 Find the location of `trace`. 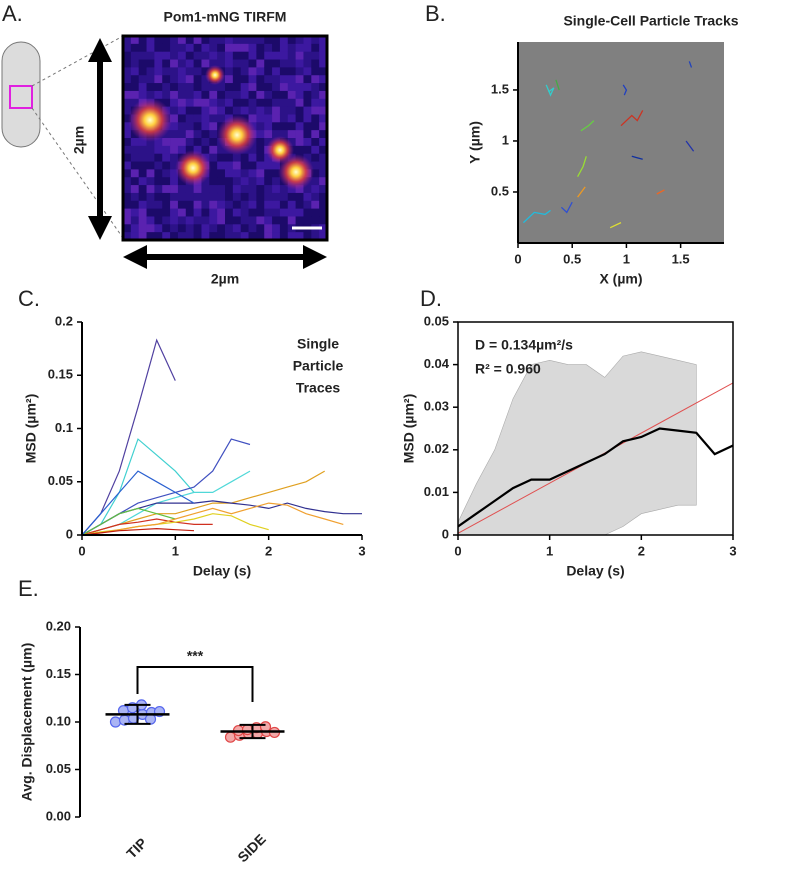

trace is located at coordinates (212, 519).